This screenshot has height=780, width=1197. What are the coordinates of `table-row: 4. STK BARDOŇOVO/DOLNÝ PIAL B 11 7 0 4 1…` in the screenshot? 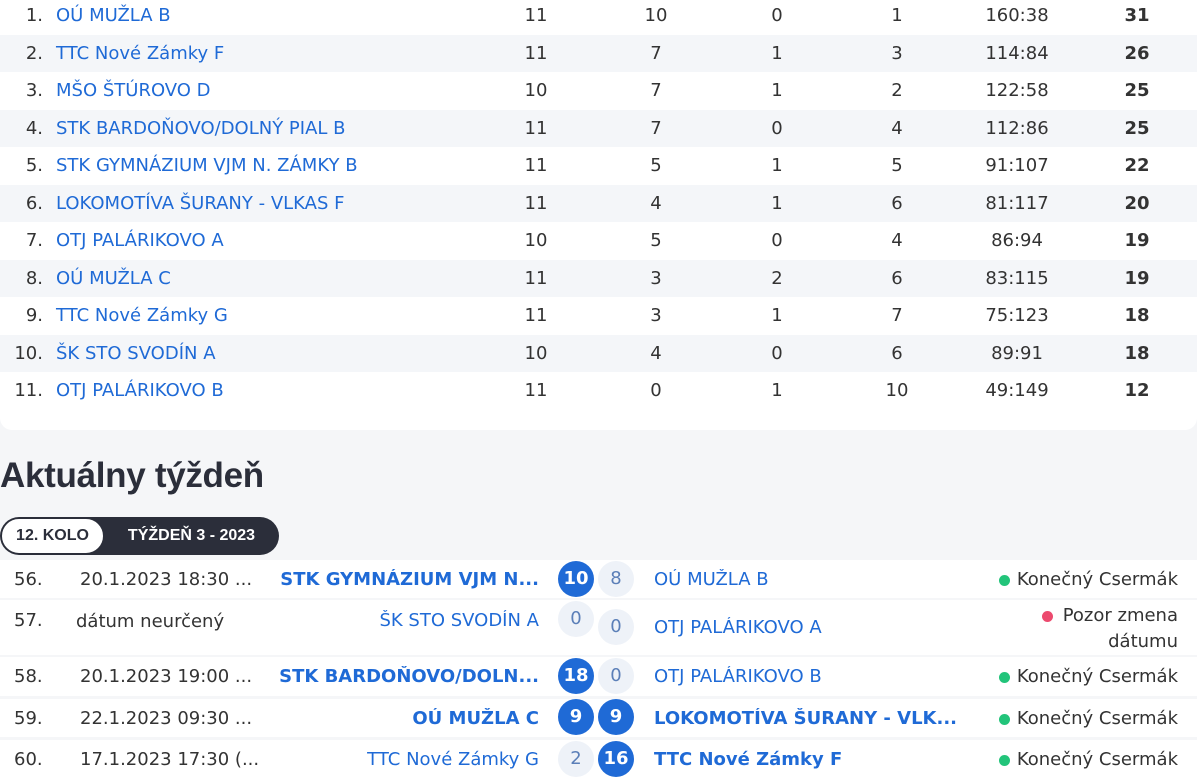 It's located at (598, 128).